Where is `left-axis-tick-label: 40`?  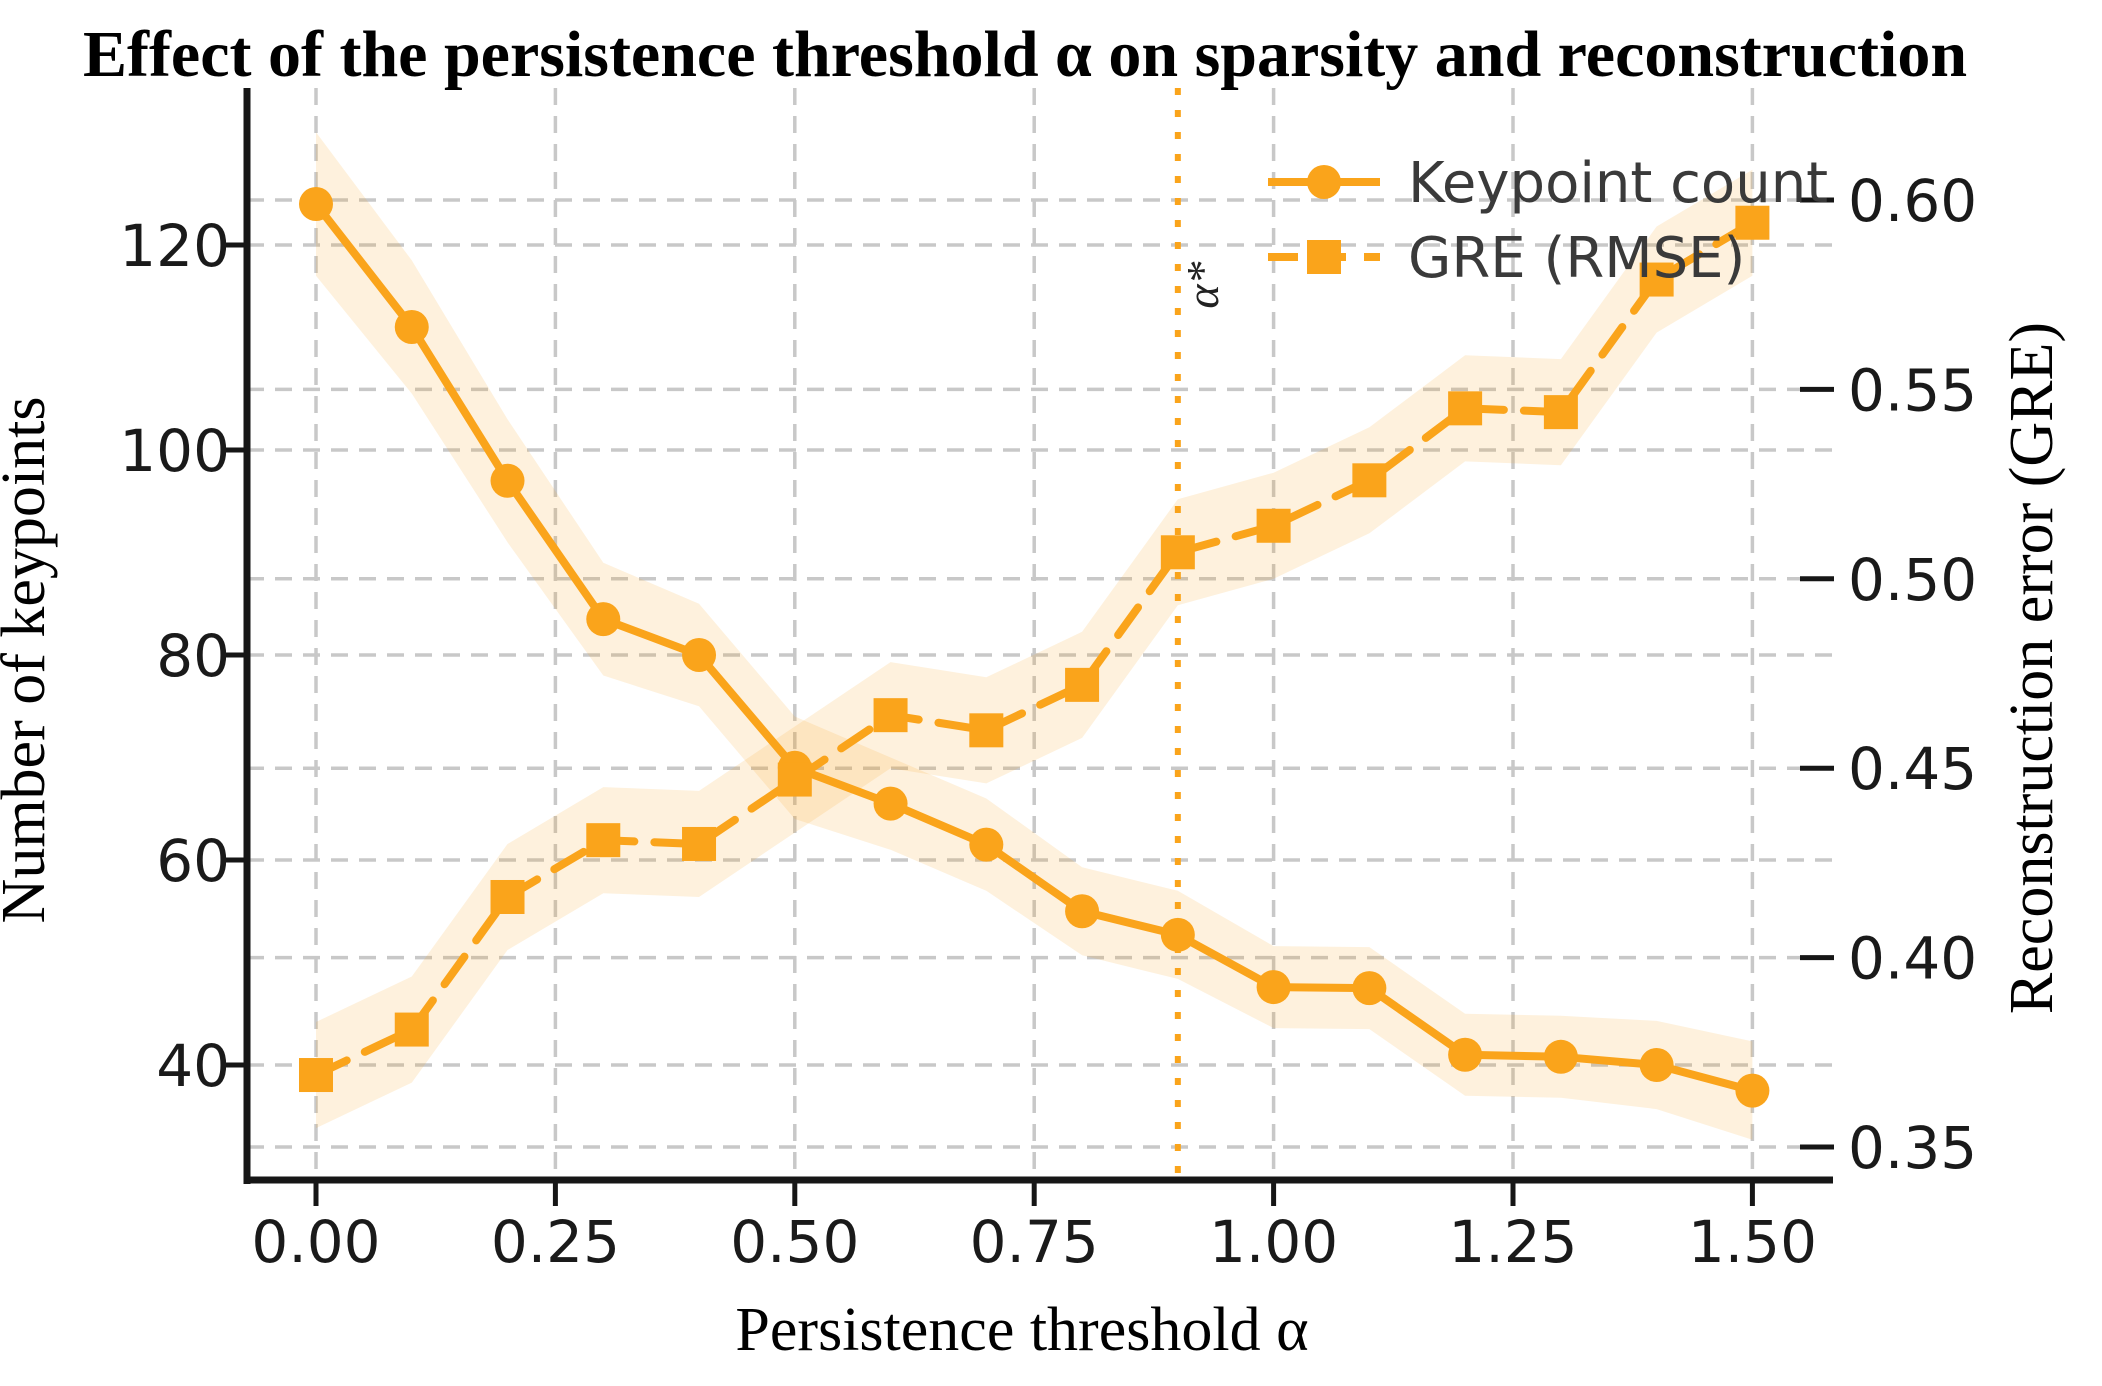 left-axis-tick-label: 40 is located at coordinates (193, 1066).